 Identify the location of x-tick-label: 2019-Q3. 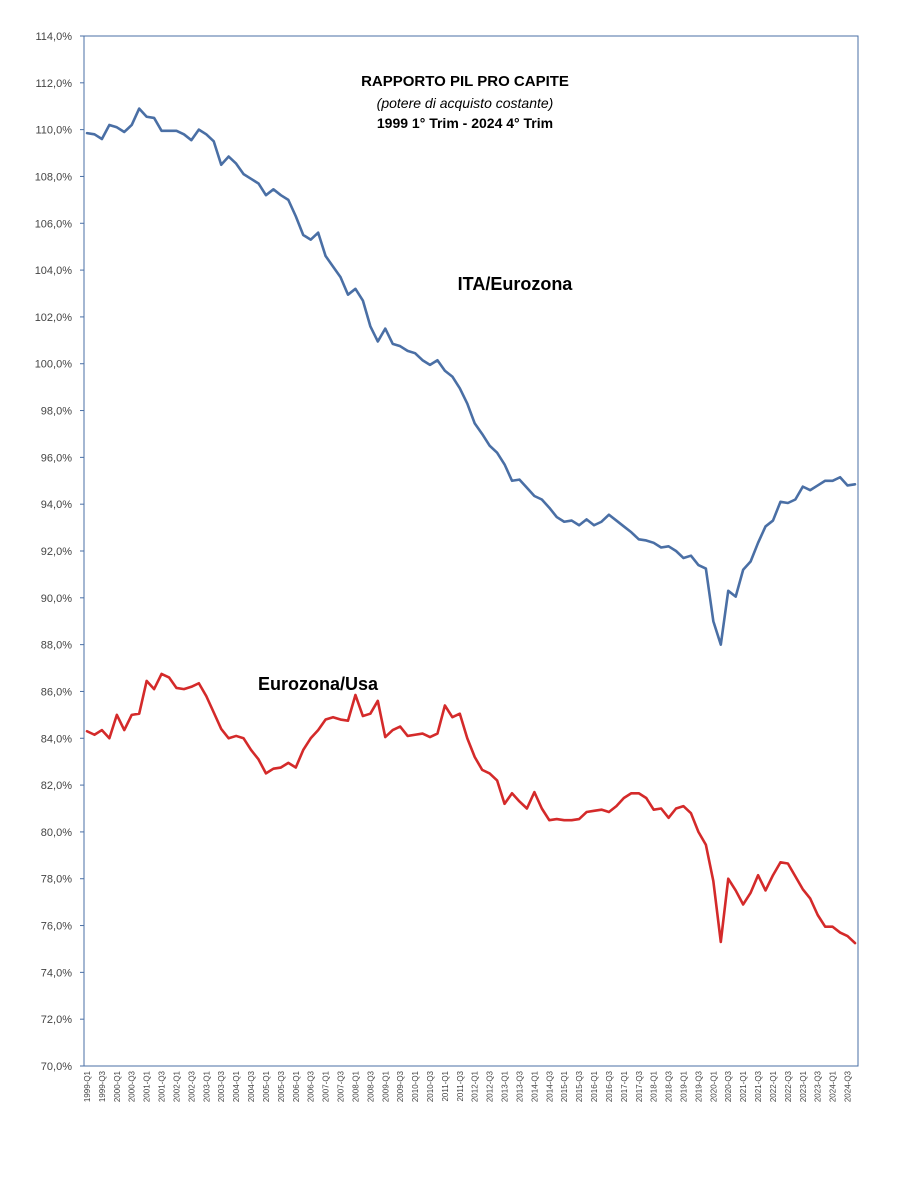
(698, 1086).